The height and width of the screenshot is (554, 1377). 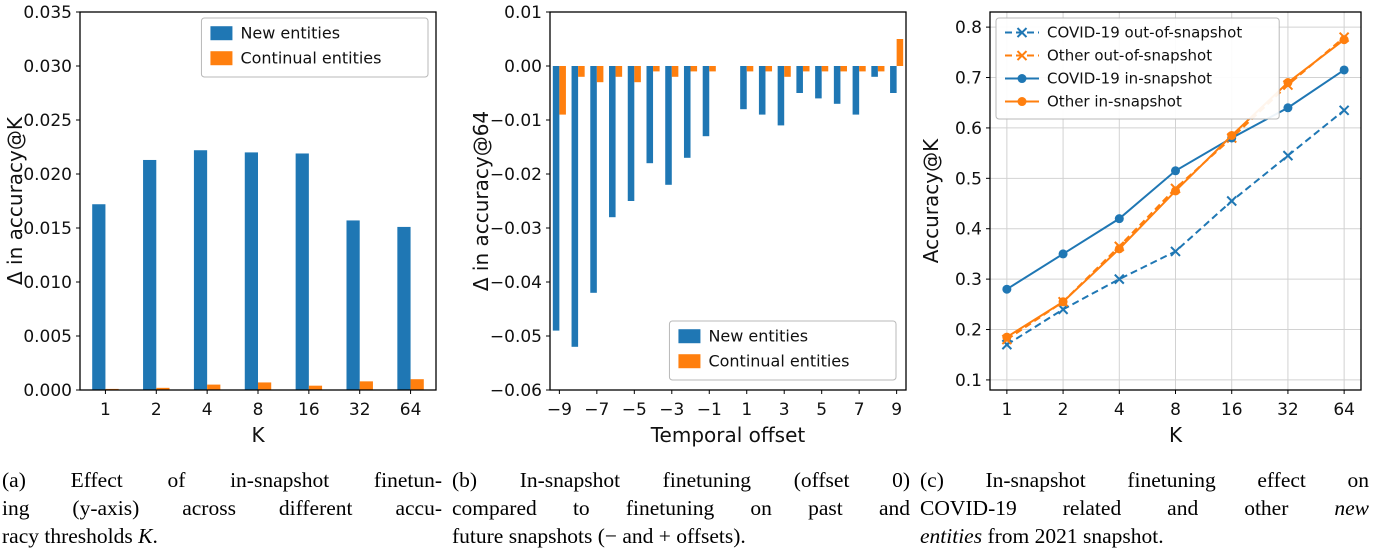 What do you see at coordinates (145, 536) in the screenshot?
I see `caption-text-italic: K` at bounding box center [145, 536].